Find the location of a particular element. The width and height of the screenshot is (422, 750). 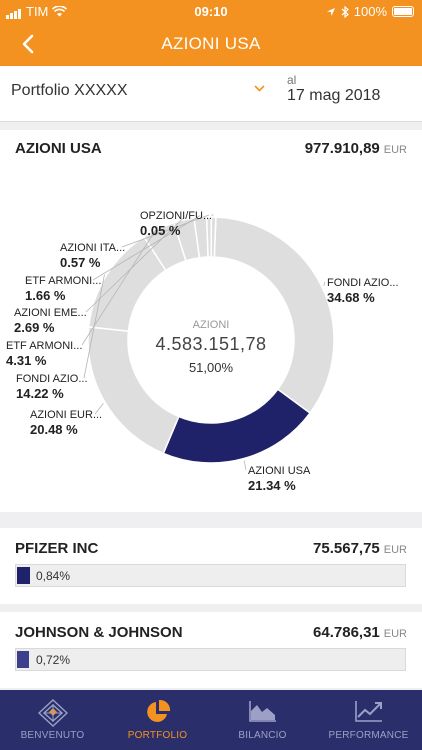

holding-value: 64.786,31 is located at coordinates (346, 632).